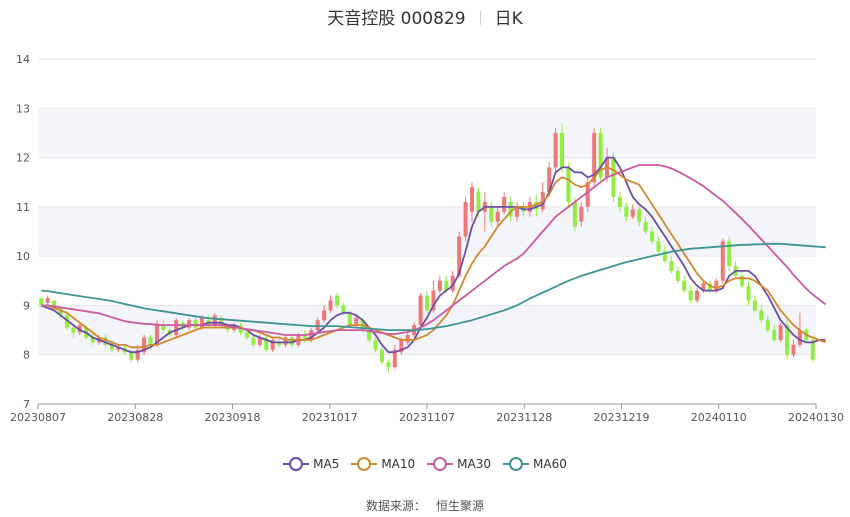 This screenshot has height=517, width=850. What do you see at coordinates (535, 464) in the screenshot?
I see `legend-item-ma60: MA60` at bounding box center [535, 464].